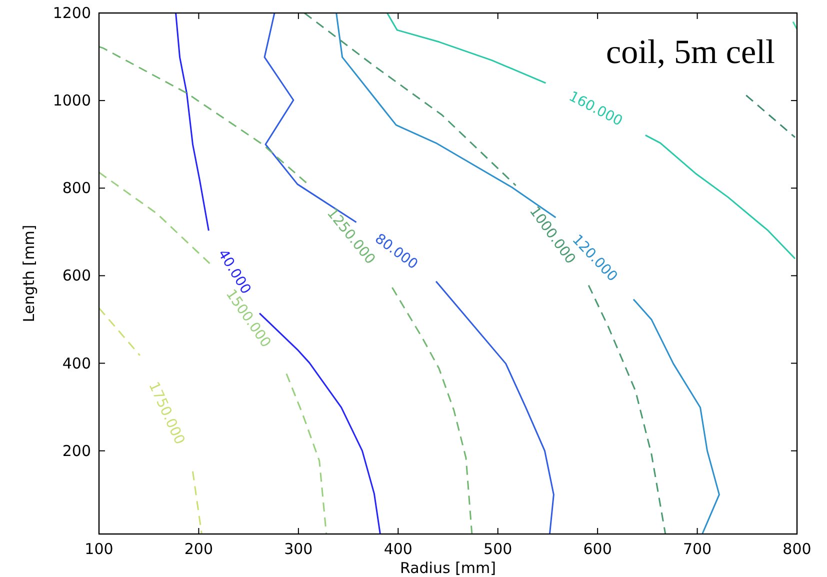 This screenshot has width=827, height=577. I want to click on x-tick-label: 400, so click(398, 549).